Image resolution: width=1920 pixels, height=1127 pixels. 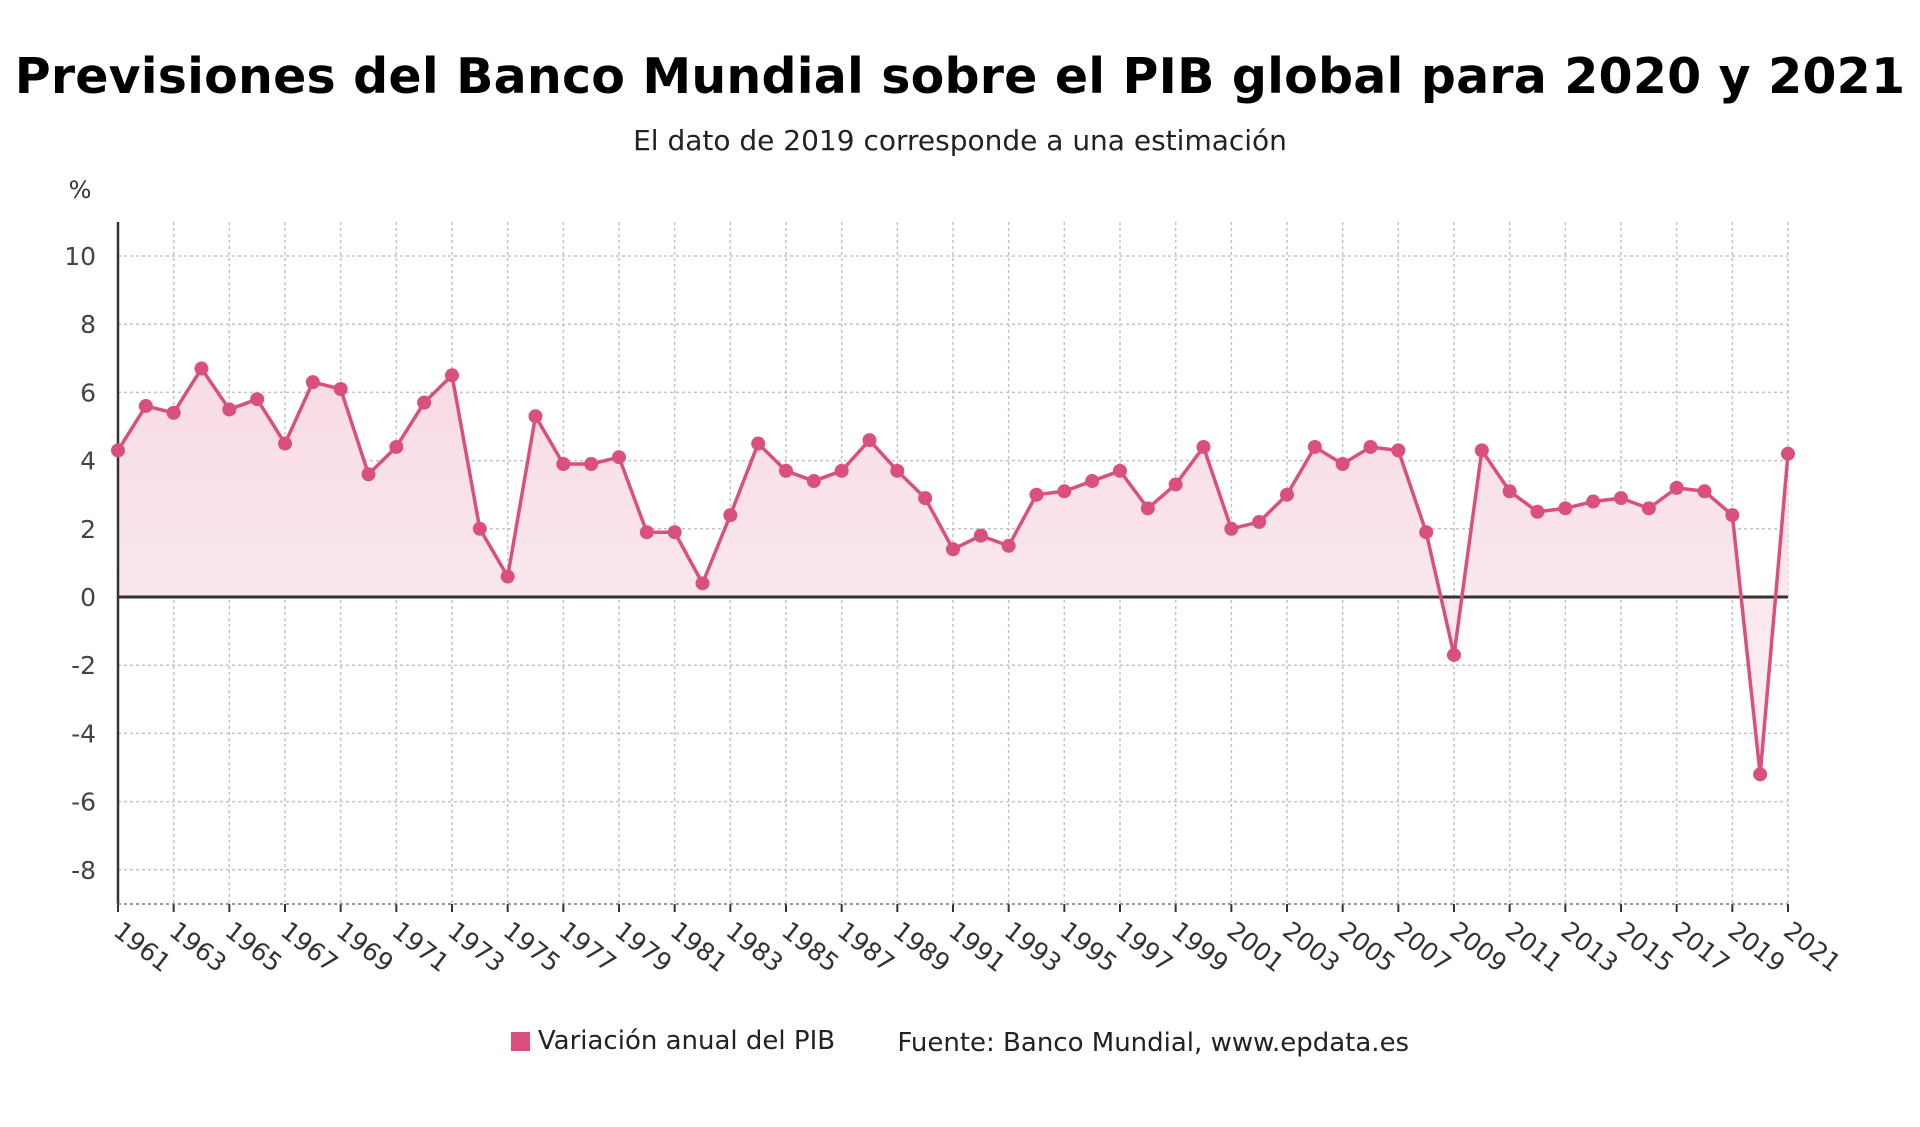 What do you see at coordinates (83, 733) in the screenshot?
I see `y-tick-label: -4` at bounding box center [83, 733].